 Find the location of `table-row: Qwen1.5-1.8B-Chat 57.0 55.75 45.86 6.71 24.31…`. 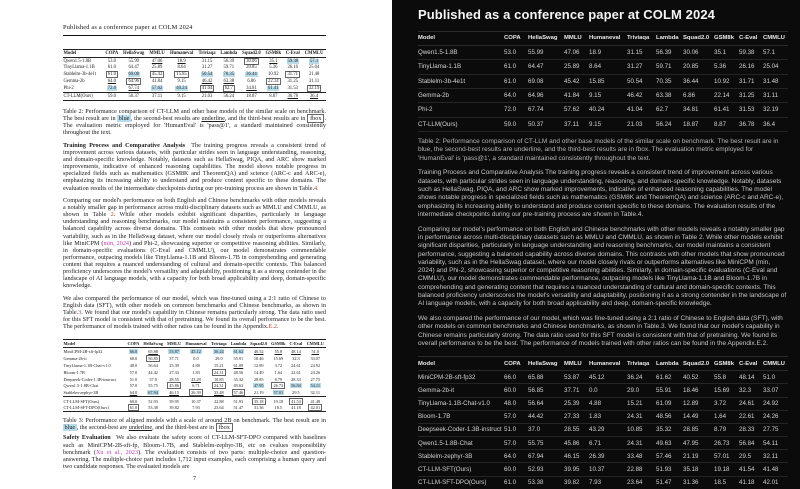

table-row: Qwen1.5-1.8B-Chat 57.0 55.75 45.86 6.71 24.31… is located at coordinates (194, 386).